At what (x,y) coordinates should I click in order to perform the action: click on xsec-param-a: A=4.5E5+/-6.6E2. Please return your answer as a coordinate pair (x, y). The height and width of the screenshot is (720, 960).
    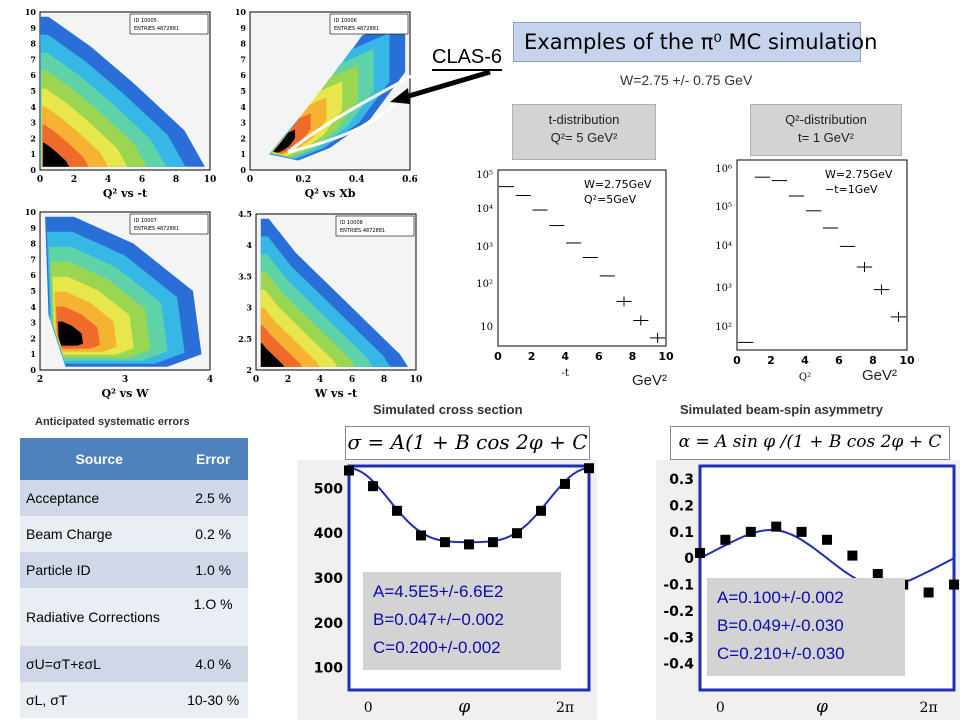
    Looking at the image, I should click on (438, 591).